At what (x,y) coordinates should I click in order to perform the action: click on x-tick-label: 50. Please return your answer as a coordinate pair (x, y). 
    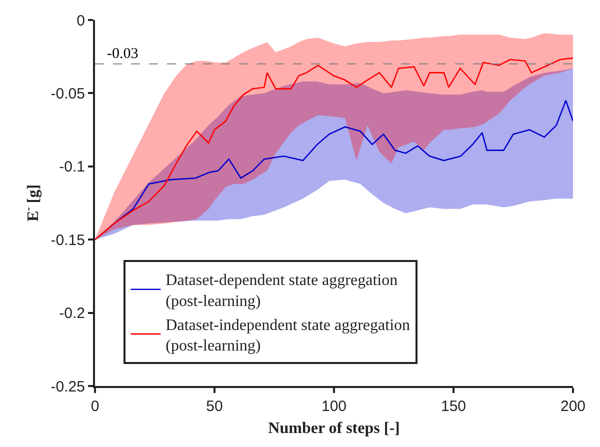
    Looking at the image, I should click on (214, 406).